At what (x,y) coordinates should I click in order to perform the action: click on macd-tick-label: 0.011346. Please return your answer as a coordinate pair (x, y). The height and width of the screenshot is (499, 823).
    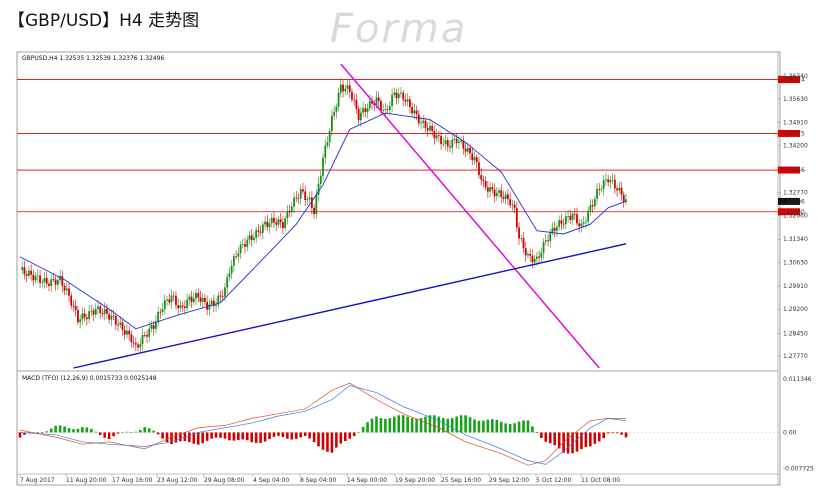
    Looking at the image, I should click on (797, 379).